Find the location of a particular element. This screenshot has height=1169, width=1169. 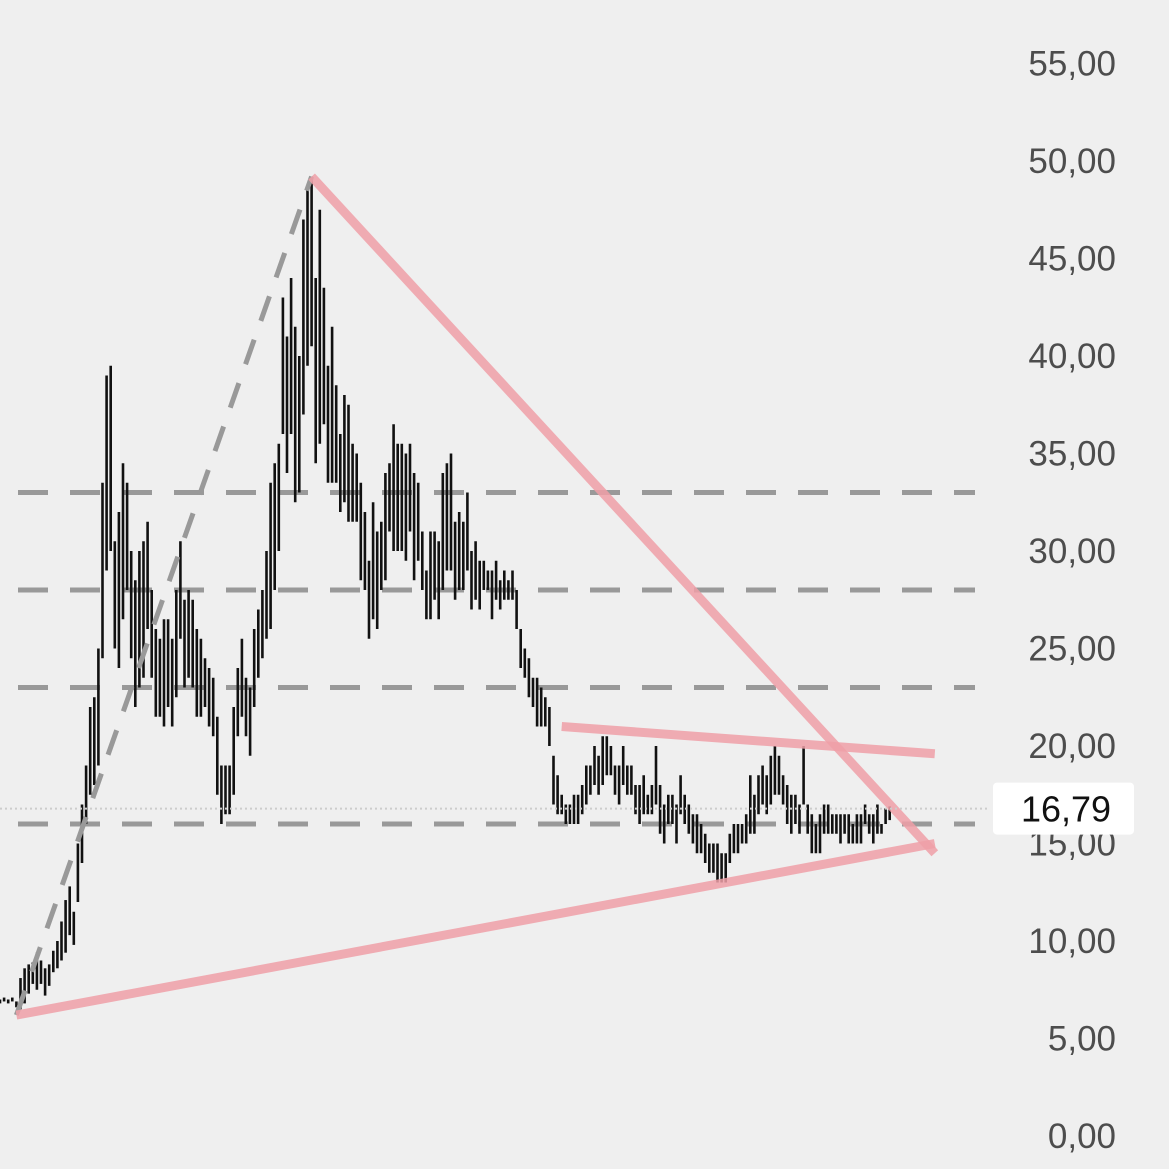

y-tick-label: 50,00 is located at coordinates (1072, 161).